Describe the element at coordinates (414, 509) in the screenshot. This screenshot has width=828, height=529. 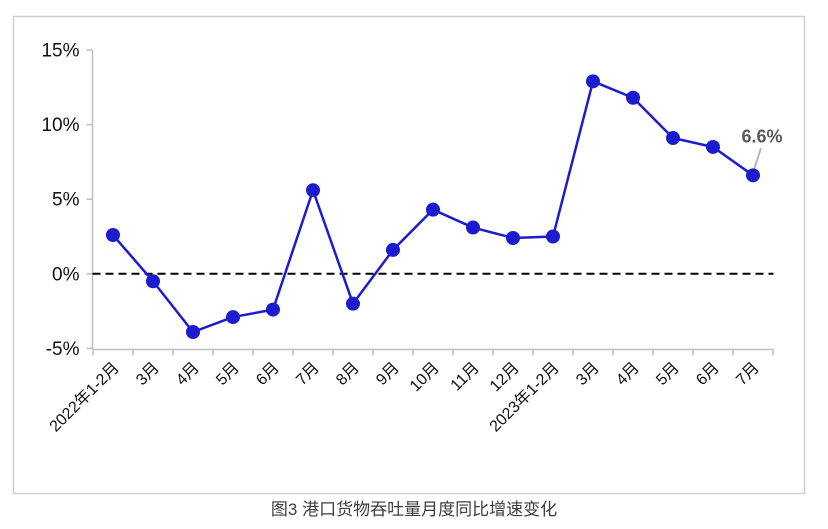
I see `figure-caption: 图3 港口货物吞吐量月度同比增速变化` at that location.